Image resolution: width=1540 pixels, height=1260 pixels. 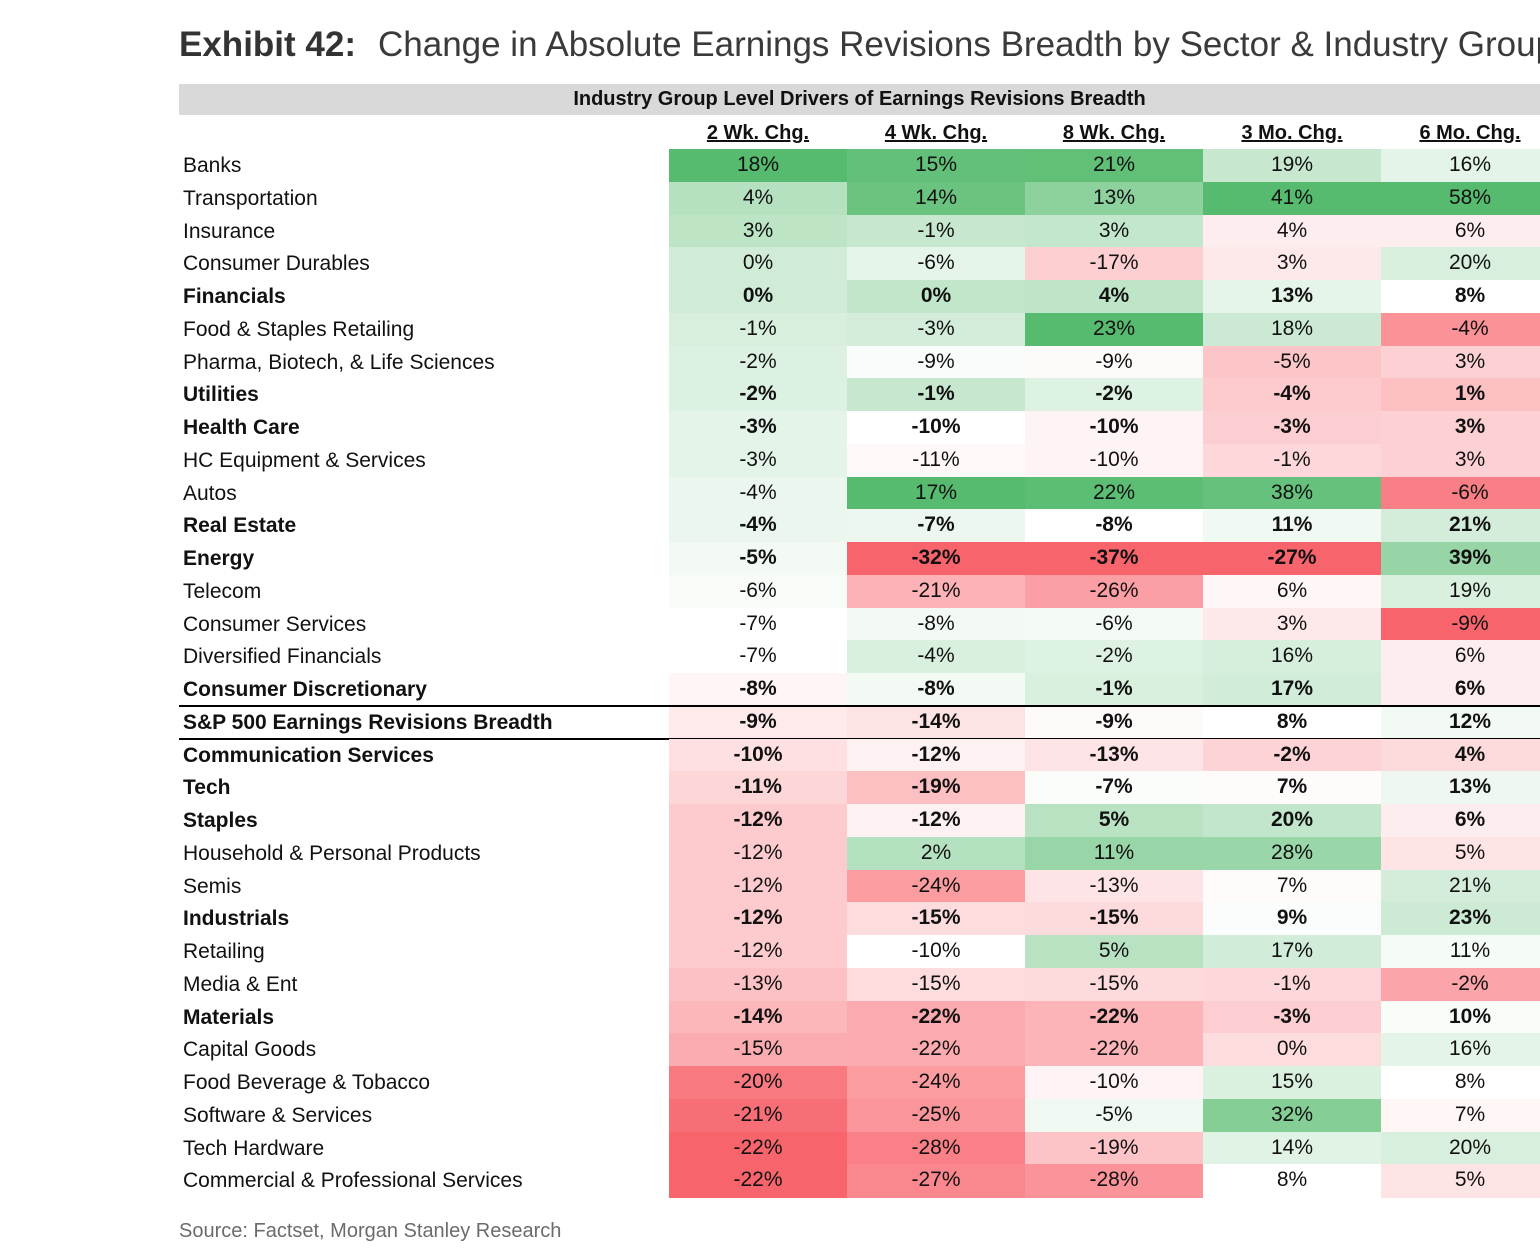 What do you see at coordinates (278, 1115) in the screenshot?
I see `row-label: Software & Services` at bounding box center [278, 1115].